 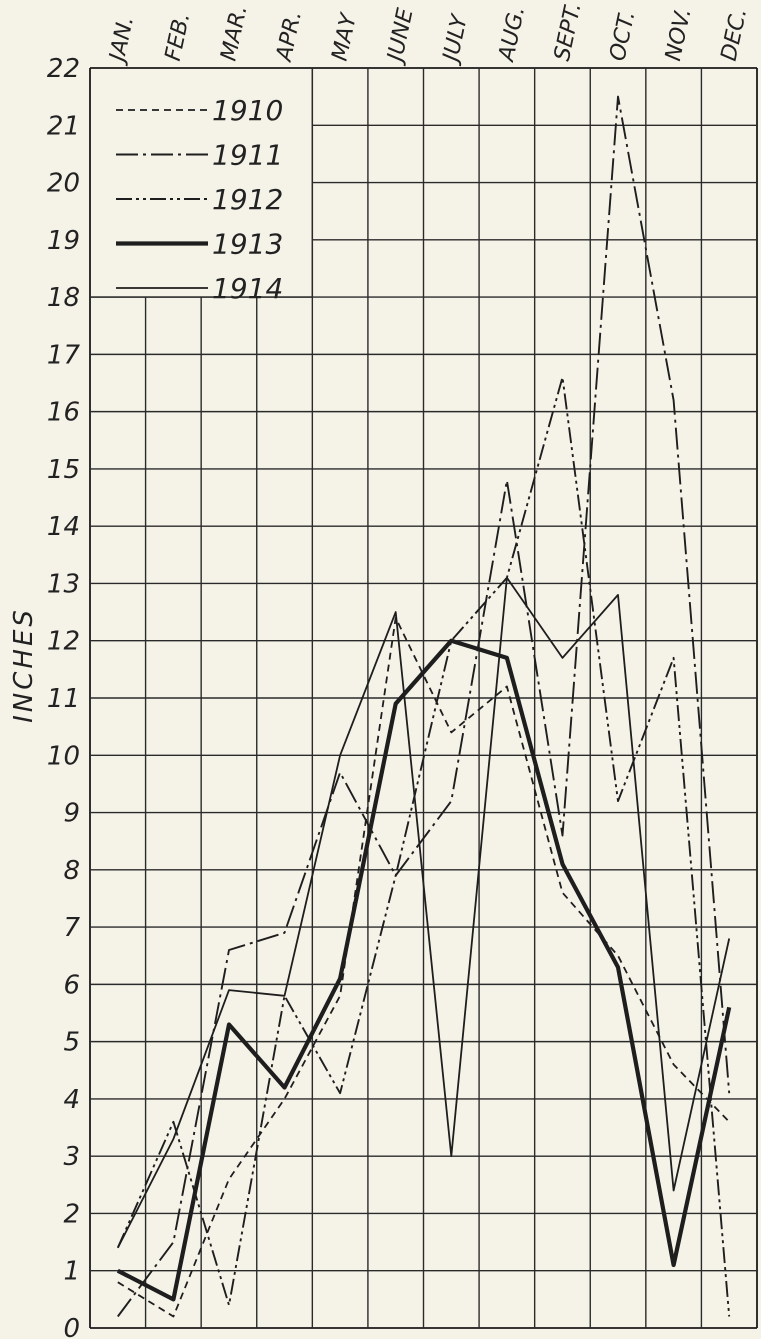 I want to click on x-tick-label: MAR., so click(x=234, y=33).